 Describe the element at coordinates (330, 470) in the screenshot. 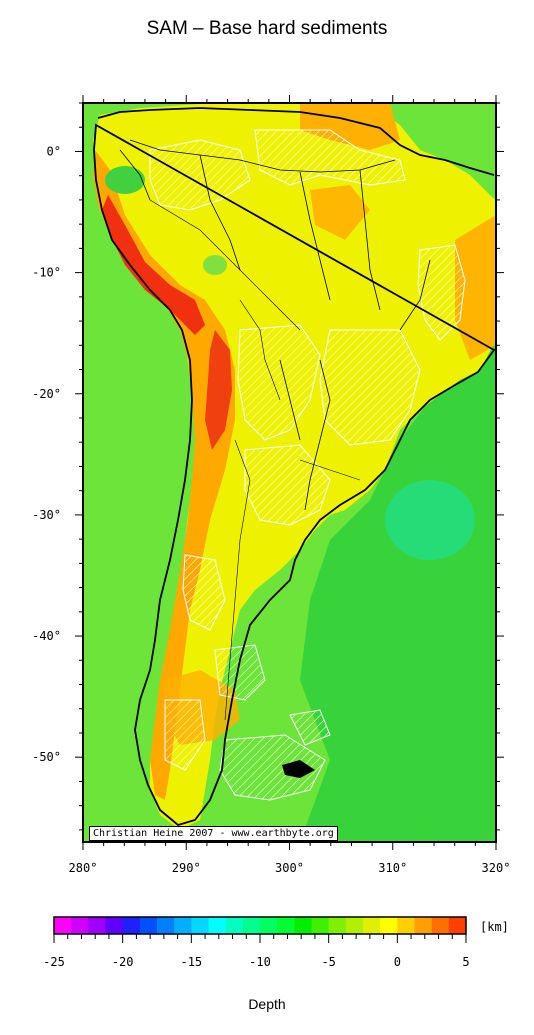

I see `border-uruguay` at that location.